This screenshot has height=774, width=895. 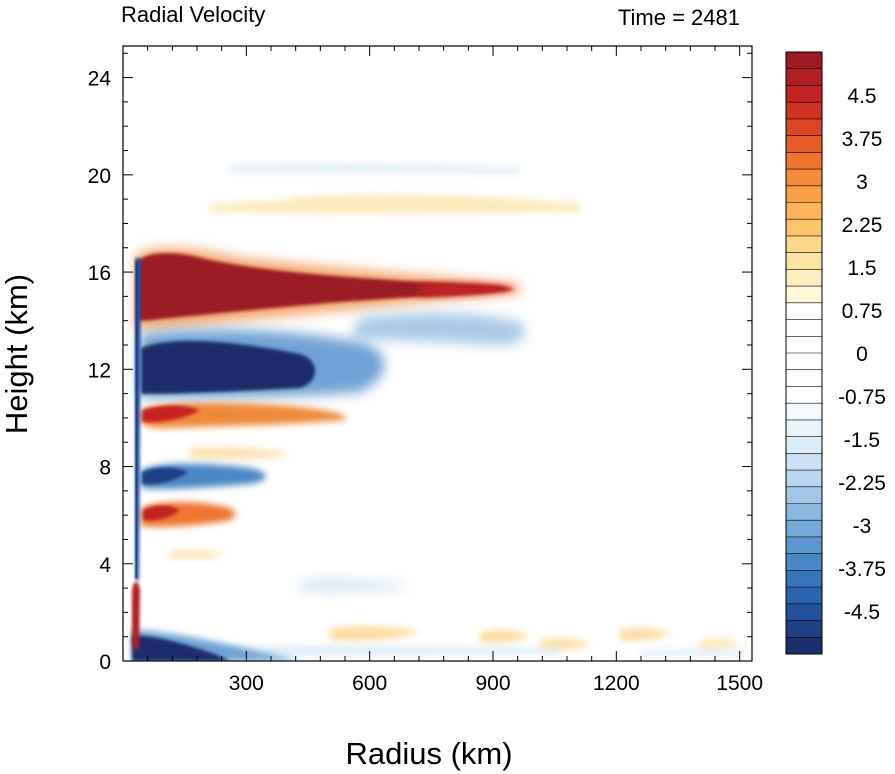 What do you see at coordinates (228, 367) in the screenshot?
I see `upper-inflow-core` at bounding box center [228, 367].